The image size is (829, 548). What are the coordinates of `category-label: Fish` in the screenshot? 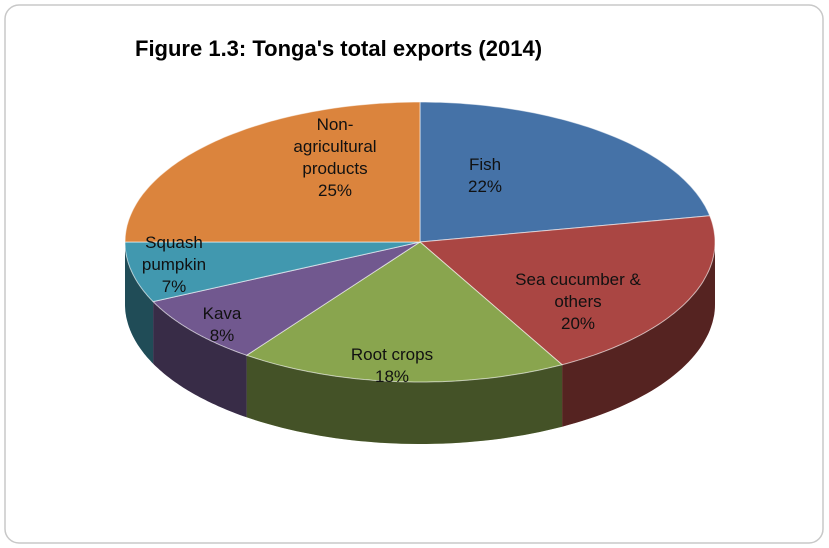 It's located at (485, 164).